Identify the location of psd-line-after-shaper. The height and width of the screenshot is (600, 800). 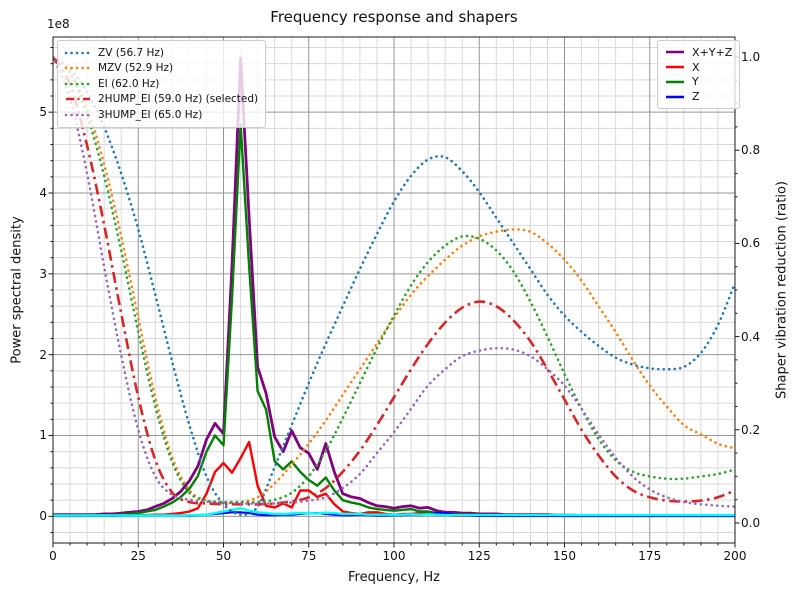
(394, 512).